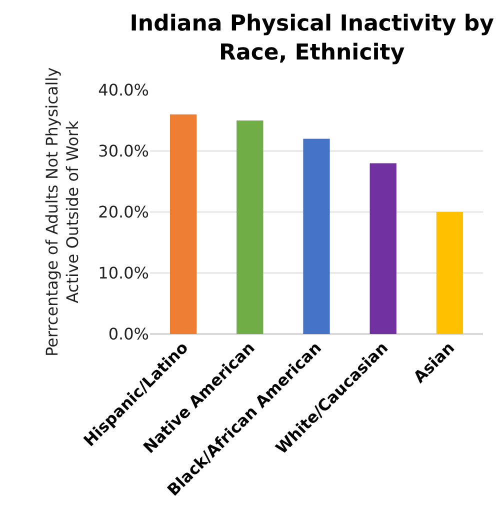 This screenshot has height=512, width=503. I want to click on y-tick-label: 0.0%, so click(128, 334).